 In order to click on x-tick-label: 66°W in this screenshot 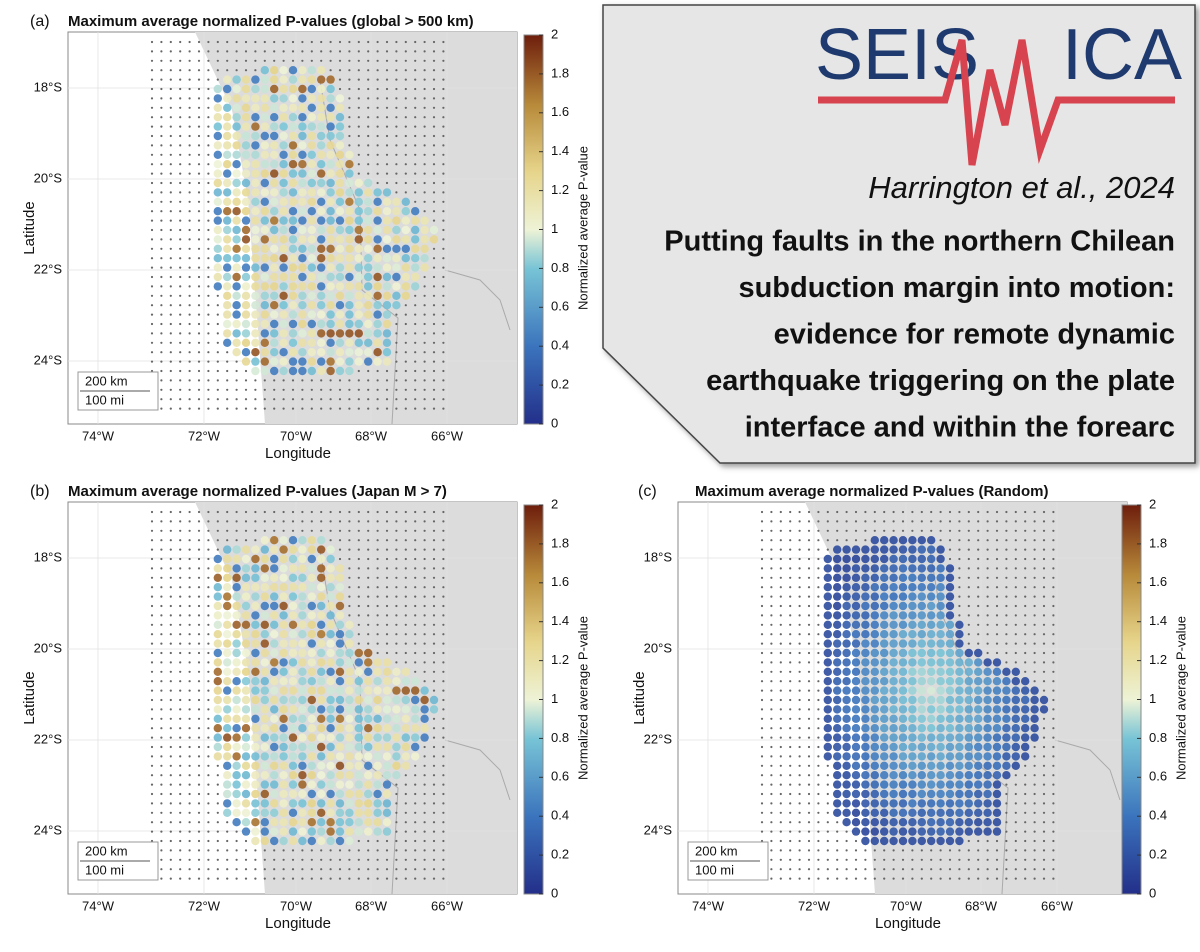, I will do `click(1057, 905)`.